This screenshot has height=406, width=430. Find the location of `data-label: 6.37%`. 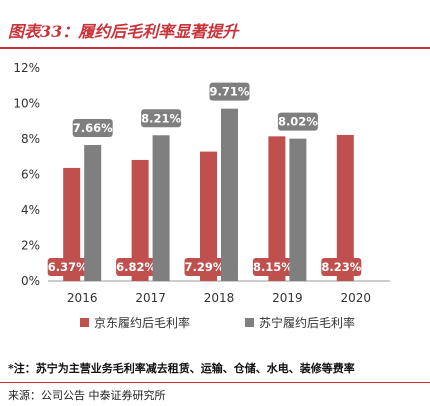

data-label: 6.37% is located at coordinates (68, 267).